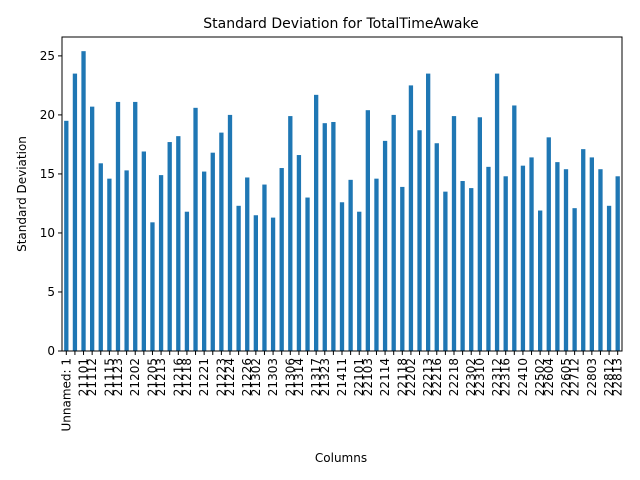 This screenshot has height=480, width=640. Describe the element at coordinates (566, 377) in the screenshot. I see `x-tick-label: 22605` at that location.